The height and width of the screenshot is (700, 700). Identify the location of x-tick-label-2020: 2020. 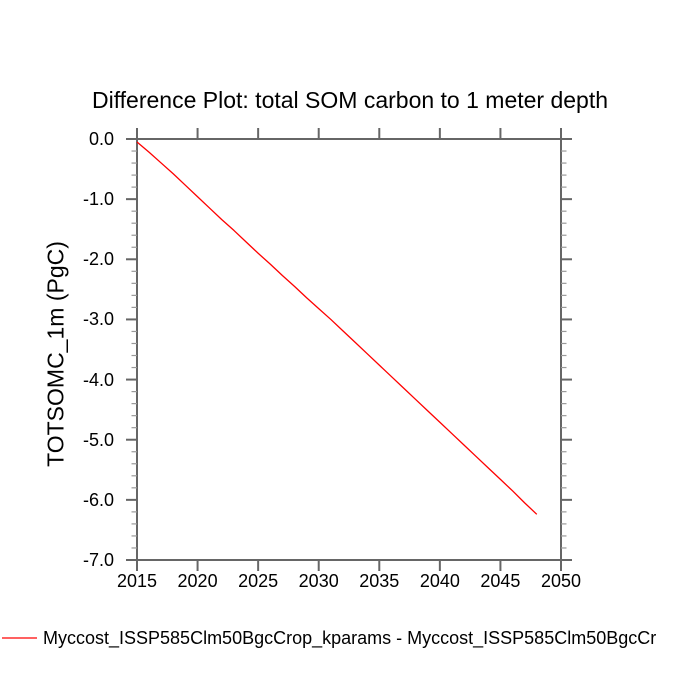
(197, 581).